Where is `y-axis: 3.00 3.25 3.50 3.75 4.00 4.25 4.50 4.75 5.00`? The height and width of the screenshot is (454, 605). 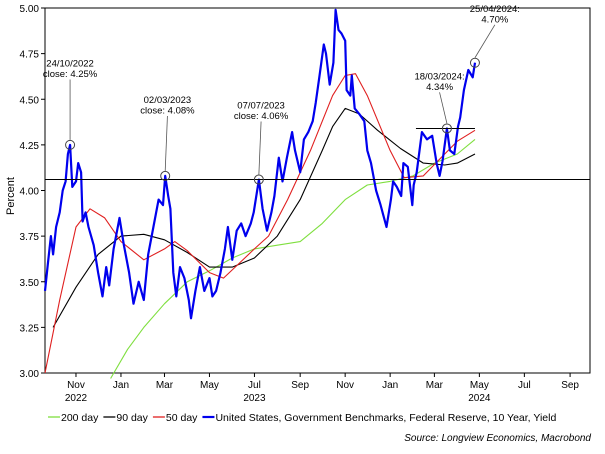 y-axis: 3.00 3.25 3.50 3.75 4.00 4.25 4.50 4.75 5.00 is located at coordinates (32, 192).